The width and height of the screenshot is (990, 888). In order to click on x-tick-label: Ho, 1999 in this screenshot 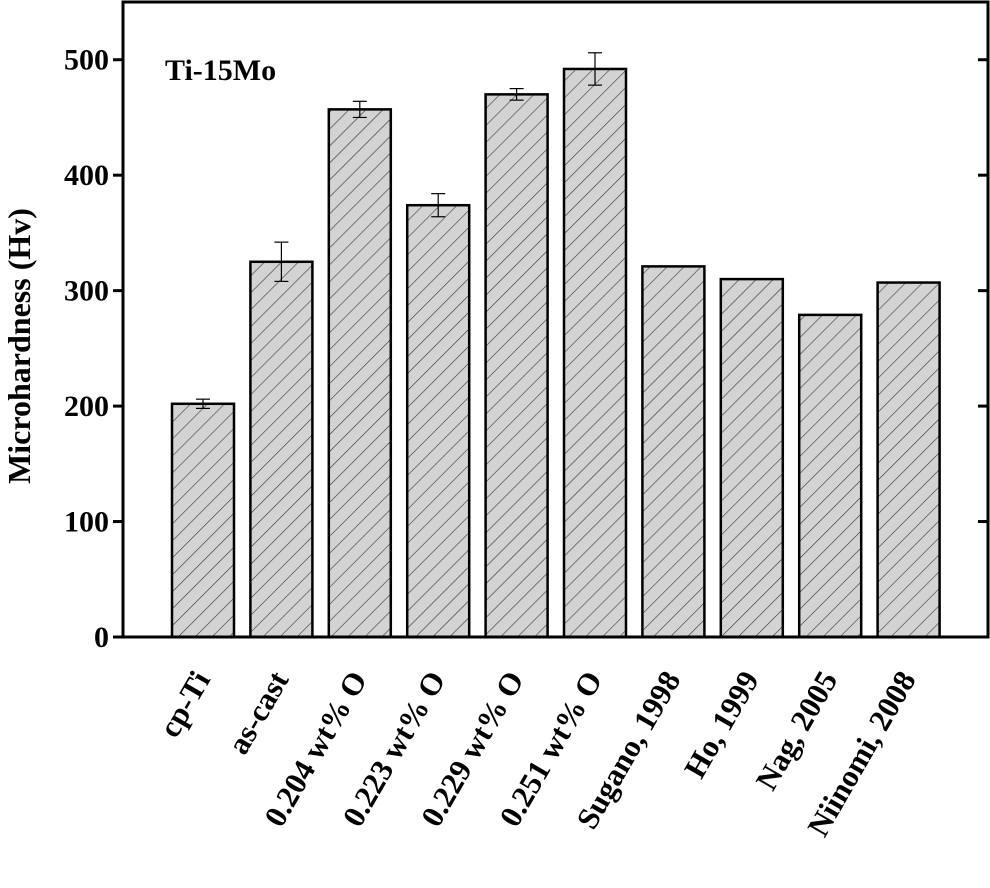, I will do `click(721, 724)`.